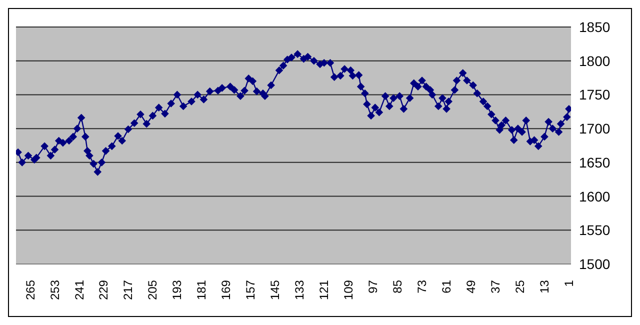 The image size is (640, 325). What do you see at coordinates (594, 128) in the screenshot?
I see `y-tick-label: 1700` at bounding box center [594, 128].